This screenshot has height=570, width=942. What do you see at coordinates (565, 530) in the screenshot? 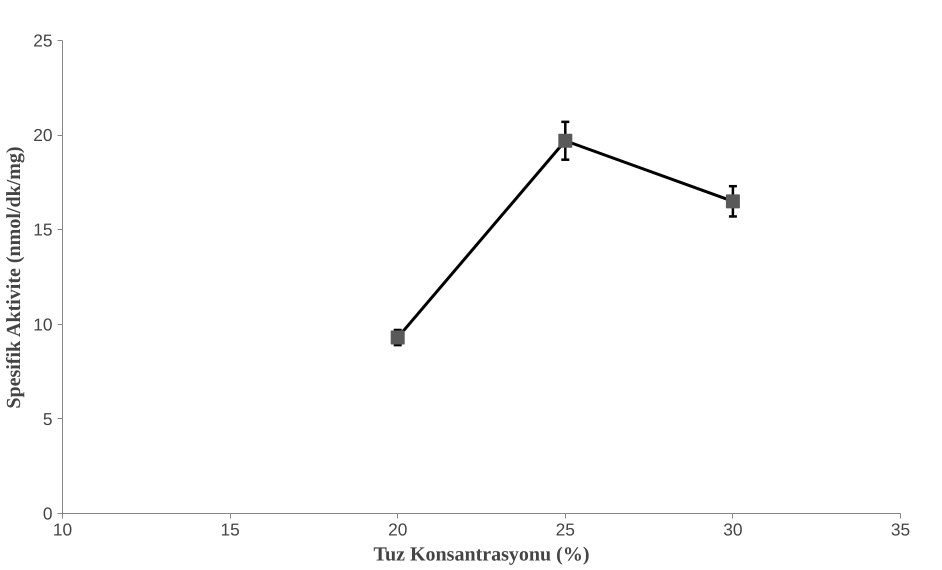
I see `x-tick-label: 25` at bounding box center [565, 530].